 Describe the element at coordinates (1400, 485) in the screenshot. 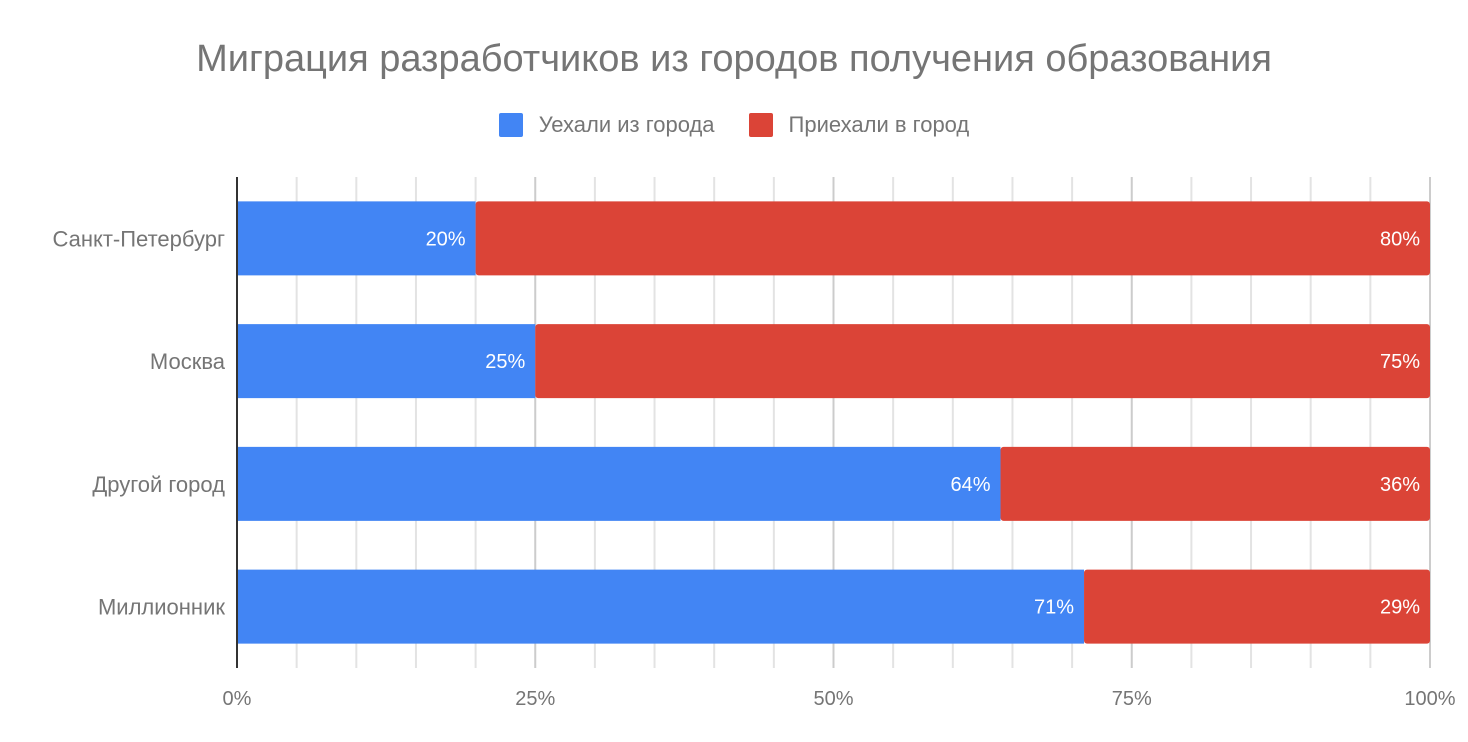

I see `data-label: 36%` at that location.